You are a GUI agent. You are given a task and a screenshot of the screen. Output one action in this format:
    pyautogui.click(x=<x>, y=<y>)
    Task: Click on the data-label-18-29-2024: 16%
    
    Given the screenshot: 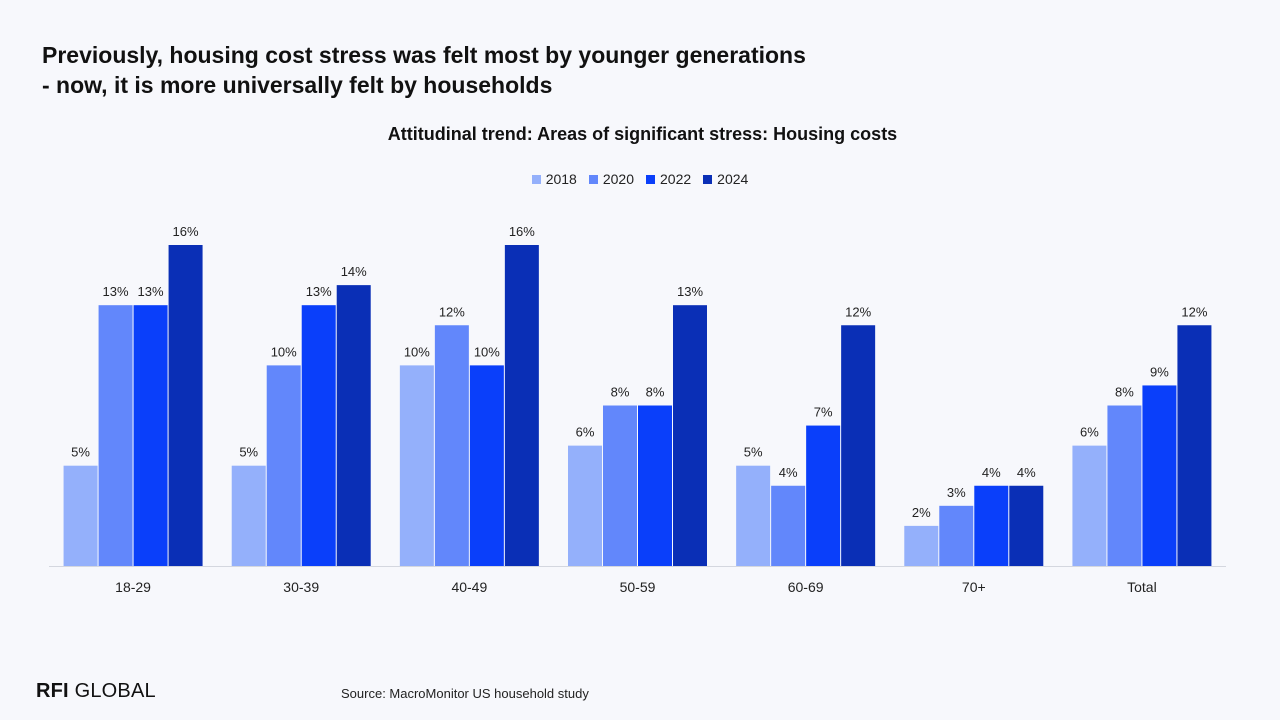 What is the action you would take?
    pyautogui.click(x=186, y=231)
    